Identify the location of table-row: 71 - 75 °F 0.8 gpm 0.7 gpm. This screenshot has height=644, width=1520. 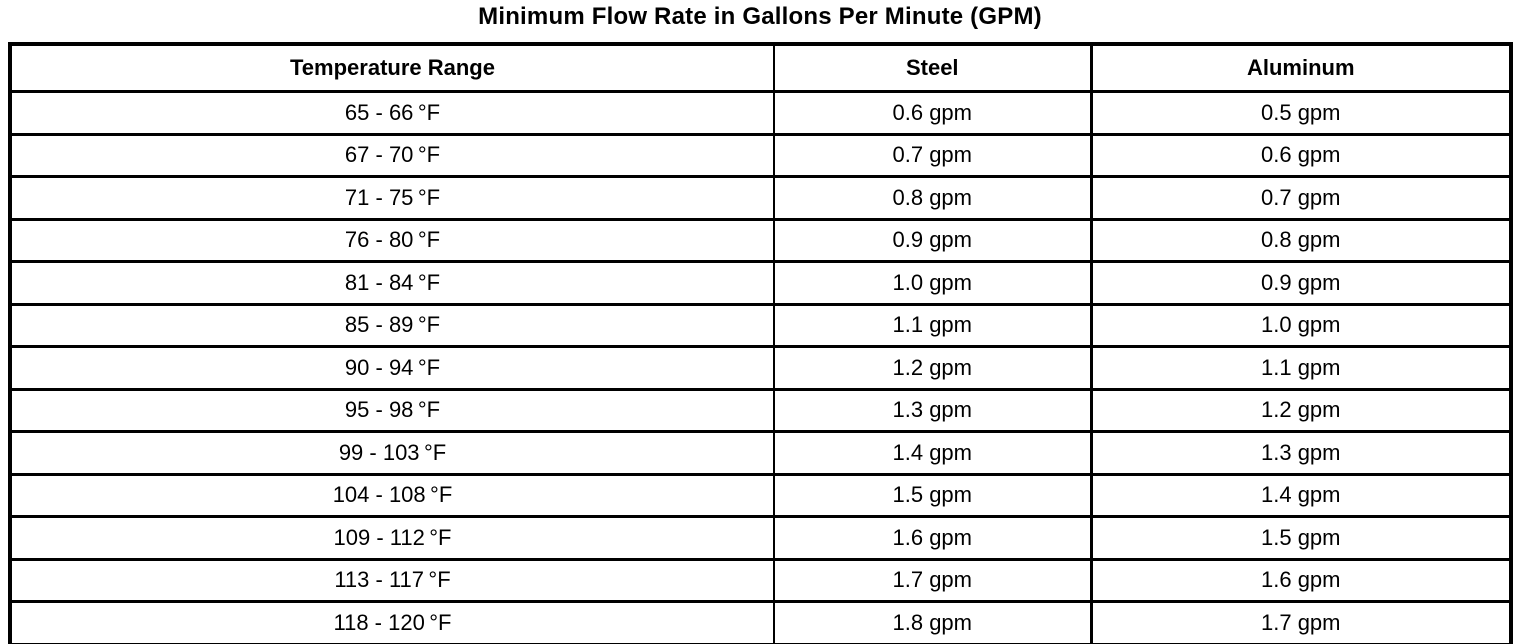
(760, 198).